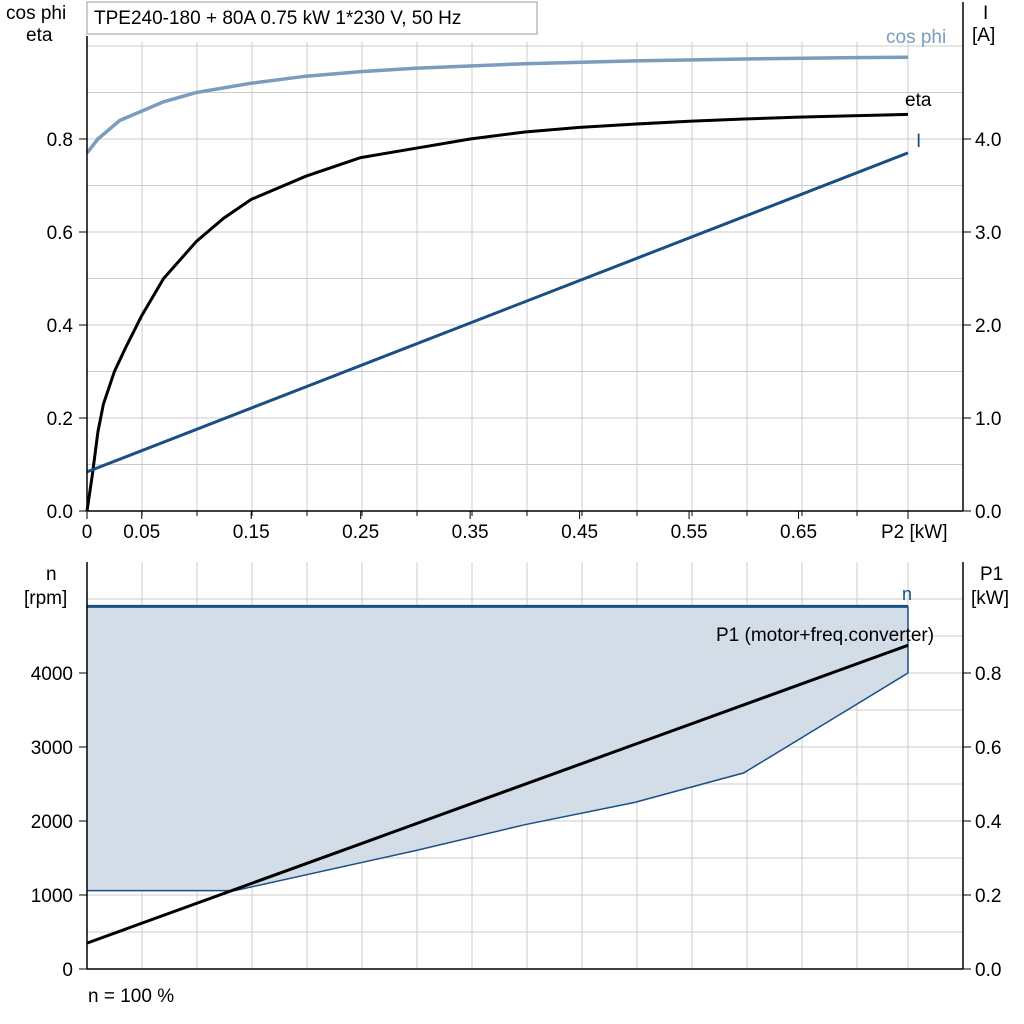 The image size is (1024, 1024). I want to click on upper-left-axis-title-2: eta, so click(39, 35).